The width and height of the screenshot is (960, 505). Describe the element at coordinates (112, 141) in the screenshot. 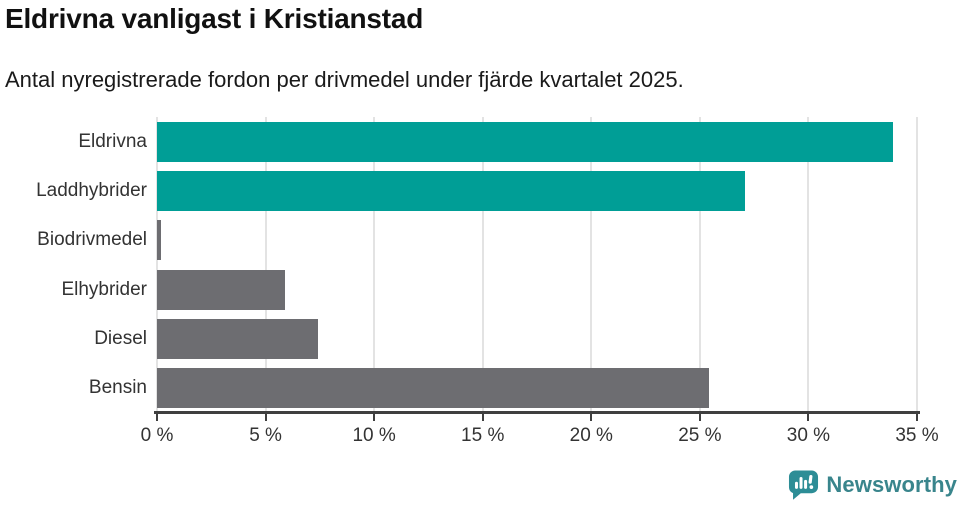

I see `category-label: Eldrivna` at that location.